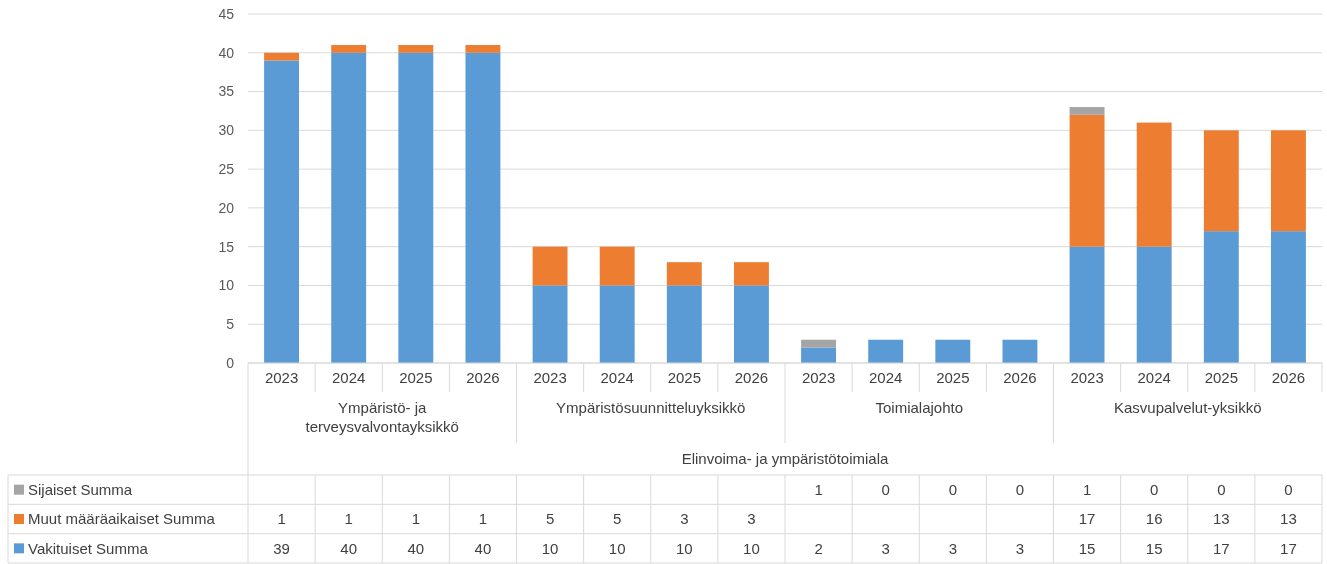 This screenshot has height=564, width=1327. I want to click on y-tick-label: 5, so click(230, 324).